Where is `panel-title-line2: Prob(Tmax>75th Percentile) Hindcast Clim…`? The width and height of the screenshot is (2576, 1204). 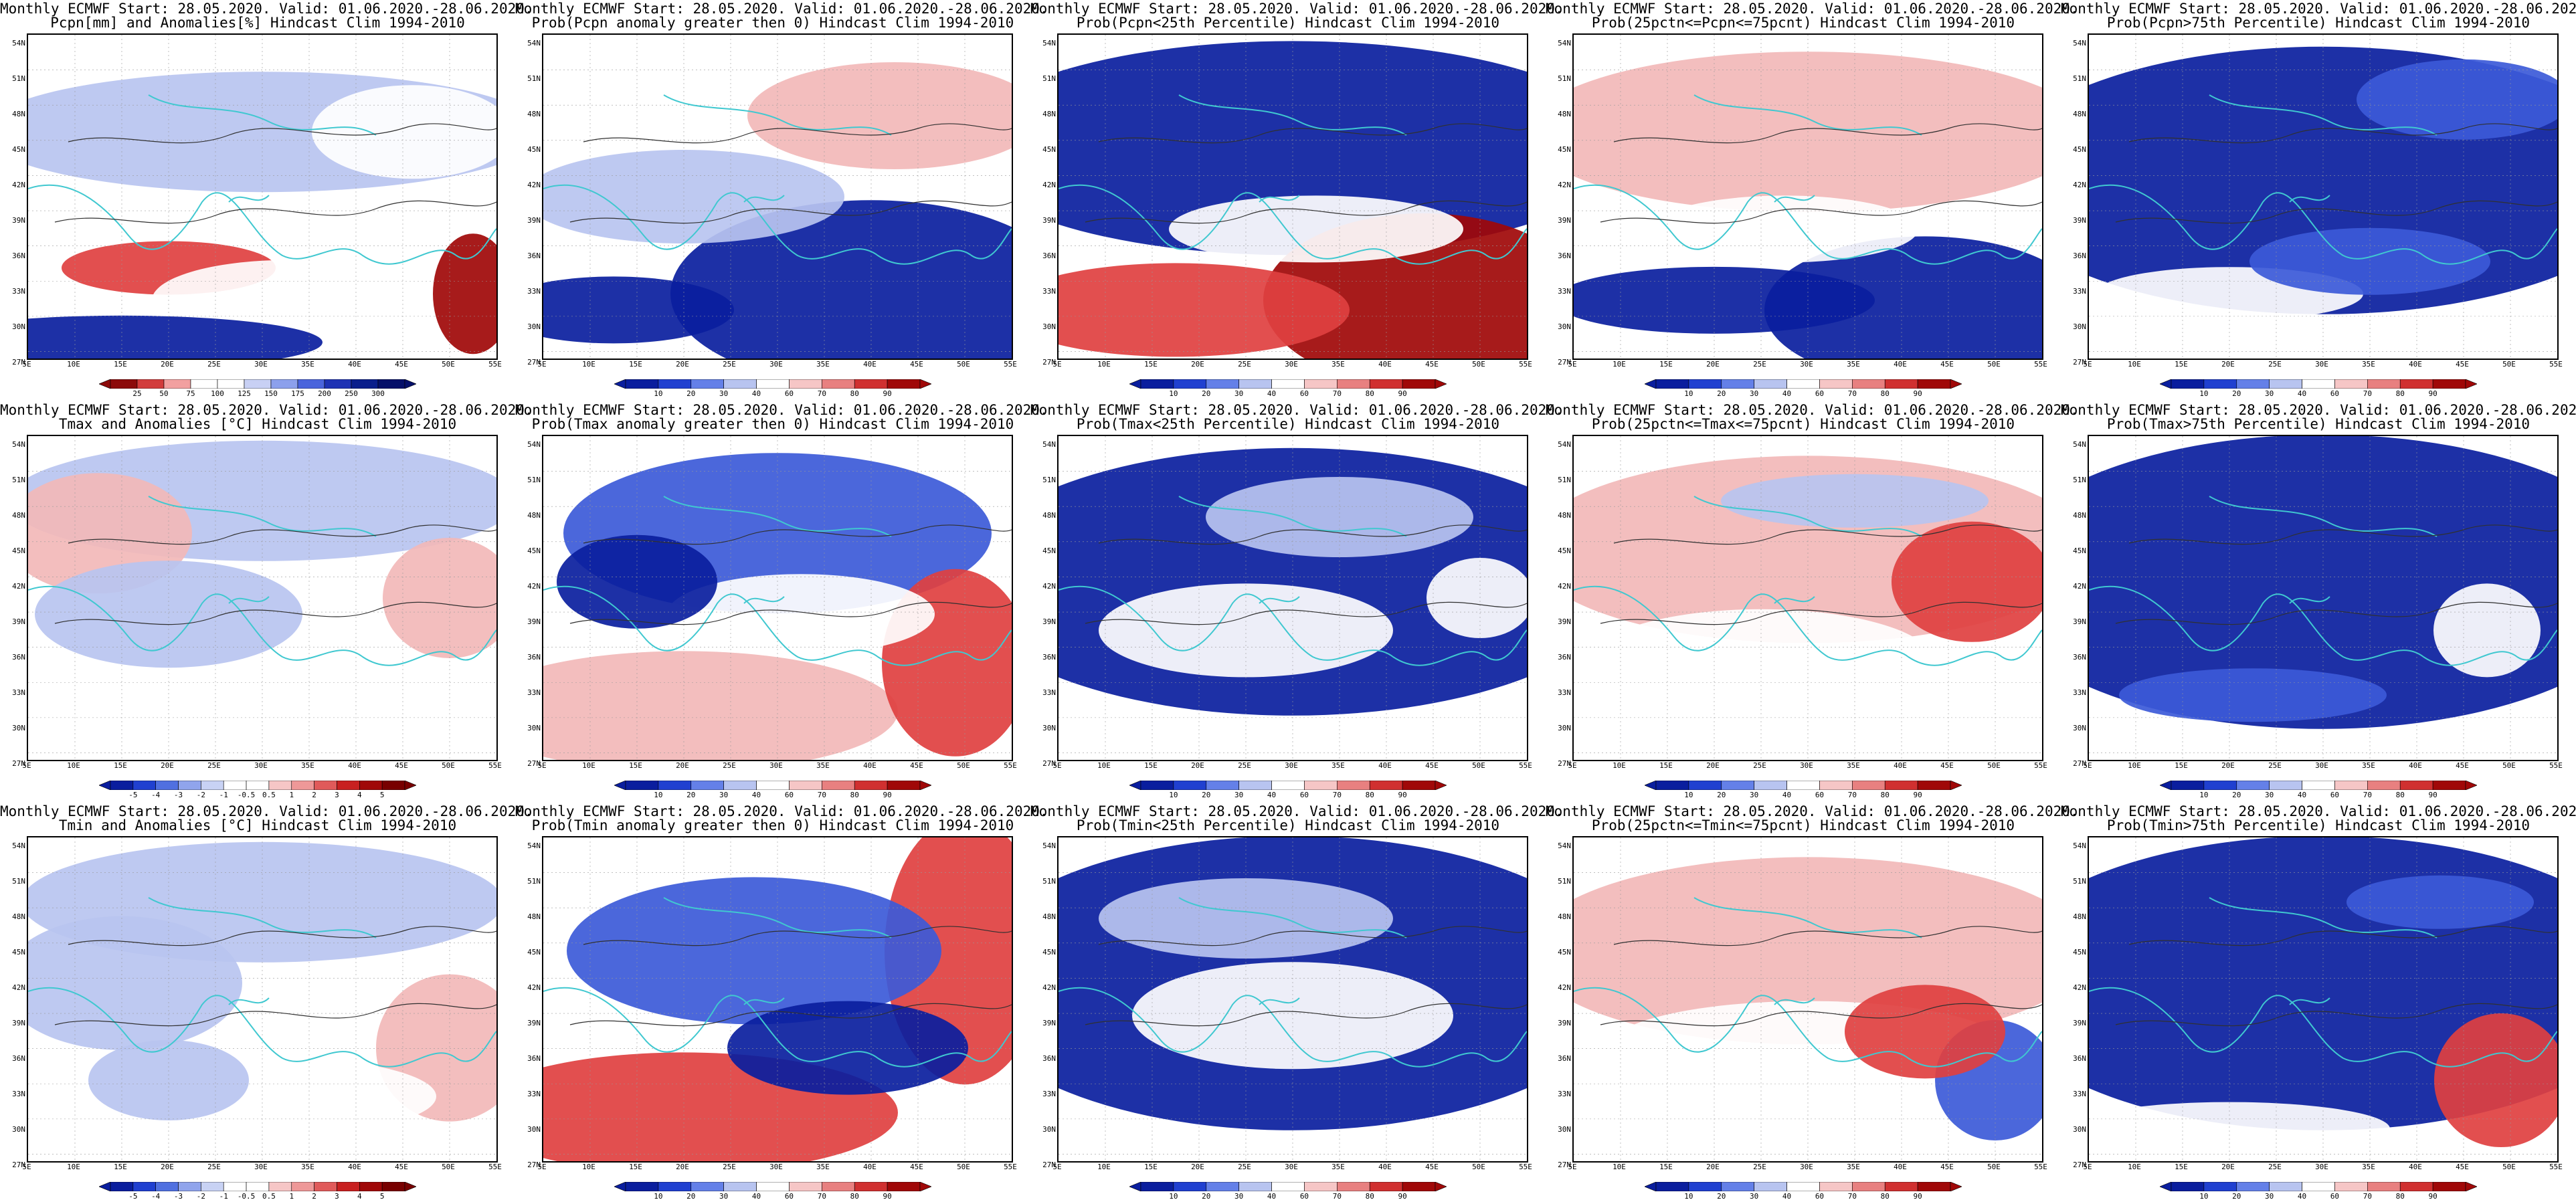
panel-title-line2: Prob(Tmax>75th Percentile) Hindcast Clim… is located at coordinates (2318, 424).